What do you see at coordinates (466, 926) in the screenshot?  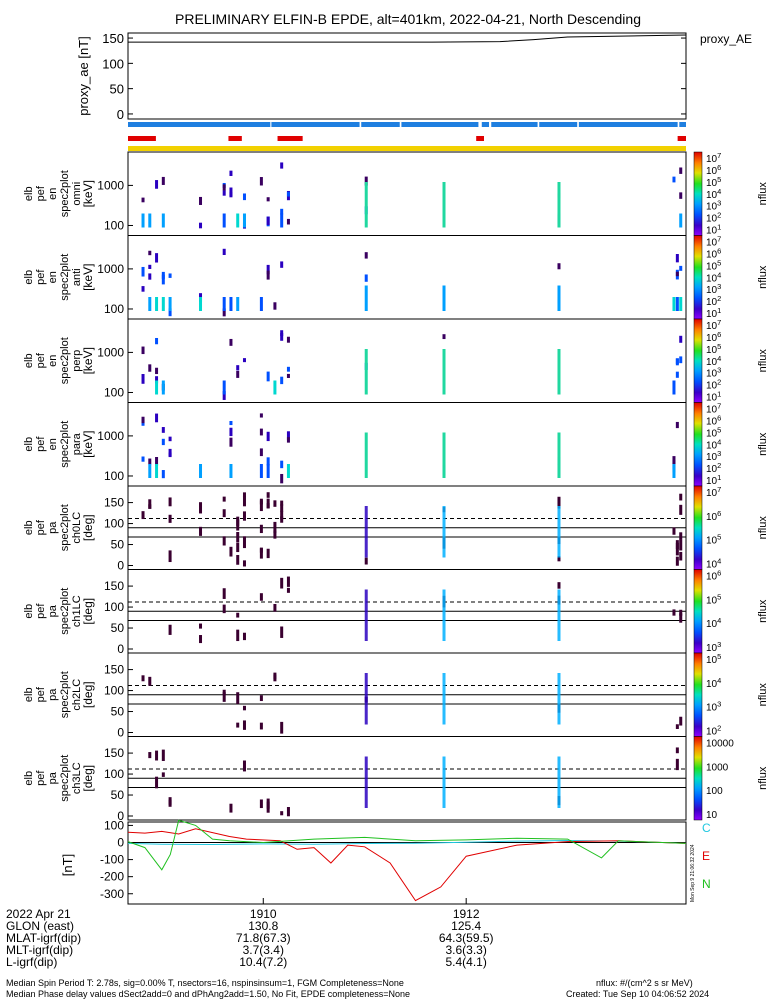 I see `footer-row-v2: 125.4` at bounding box center [466, 926].